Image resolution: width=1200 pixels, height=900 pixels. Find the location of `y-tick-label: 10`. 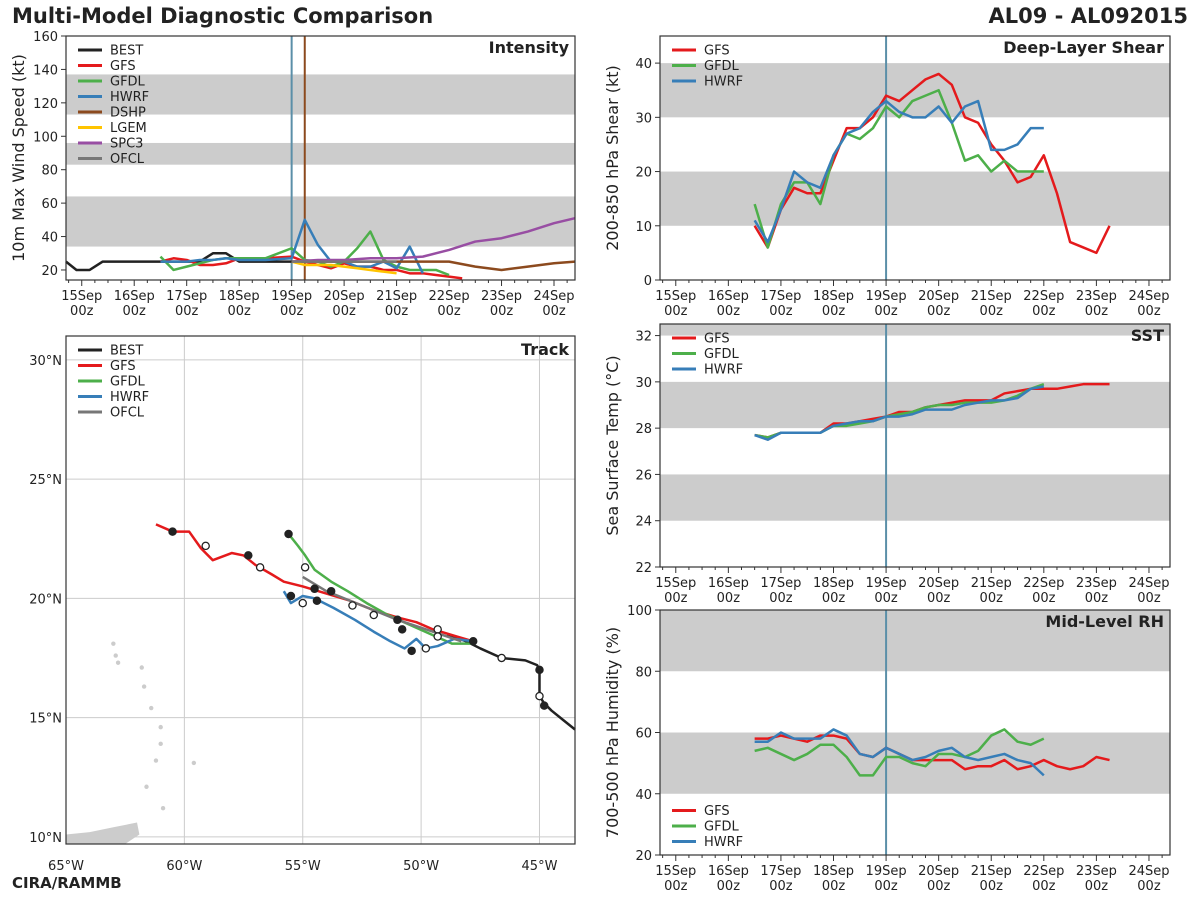

y-tick-label: 10 is located at coordinates (643, 227).